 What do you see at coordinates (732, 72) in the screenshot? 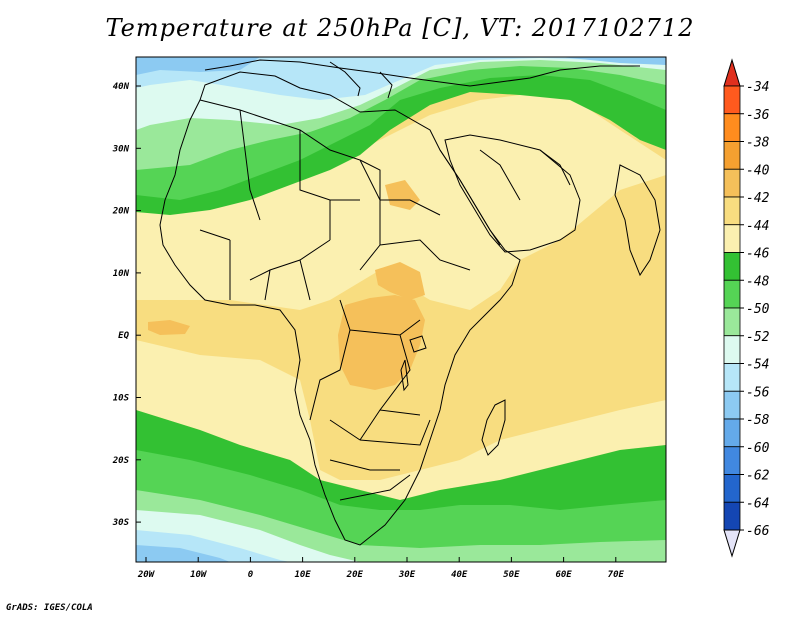
I see `colorbar-arrow-top` at bounding box center [732, 72].